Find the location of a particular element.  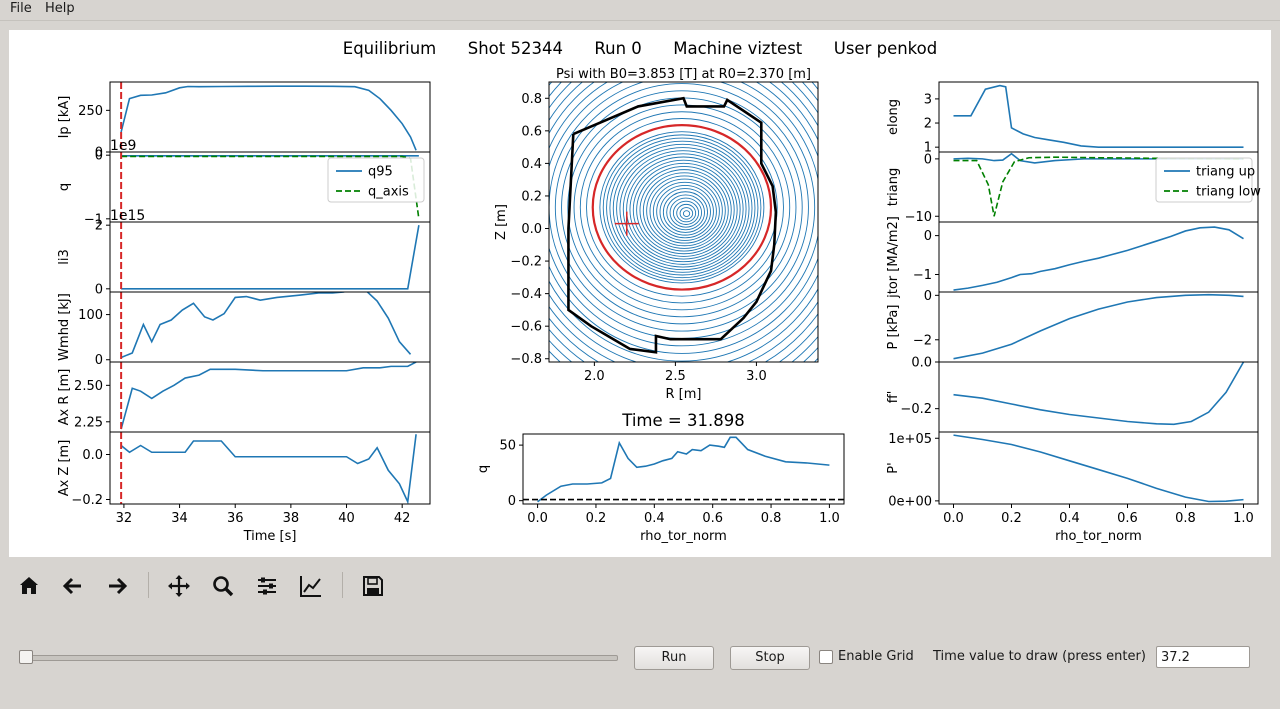

q-ytick-label: −1 is located at coordinates (93, 219).